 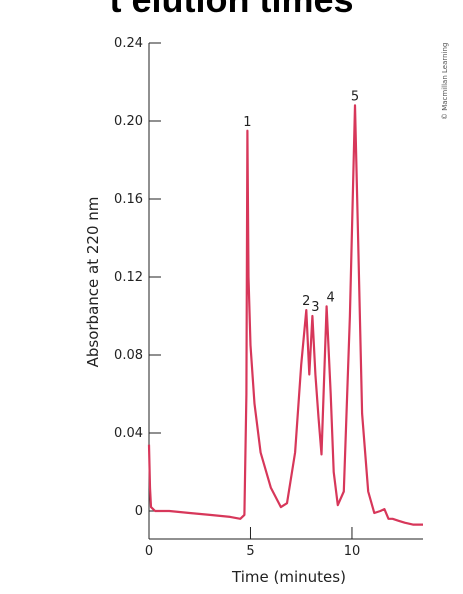 What do you see at coordinates (149, 551) in the screenshot?
I see `x-tick-label: 0` at bounding box center [149, 551].